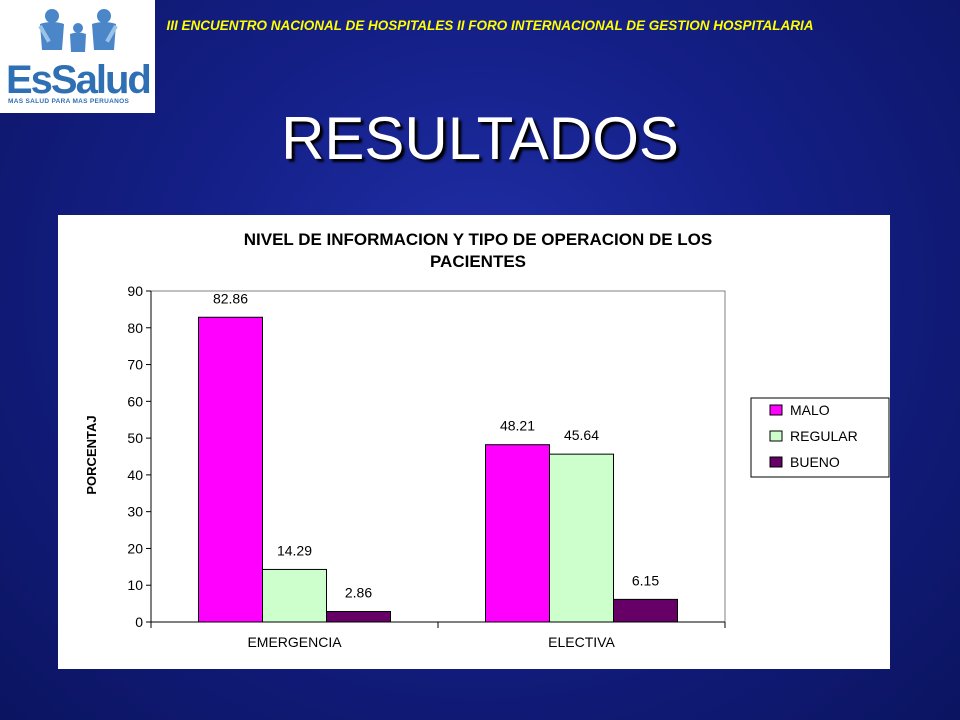 The image size is (960, 720). I want to click on bar-malo-electiva, so click(517, 533).